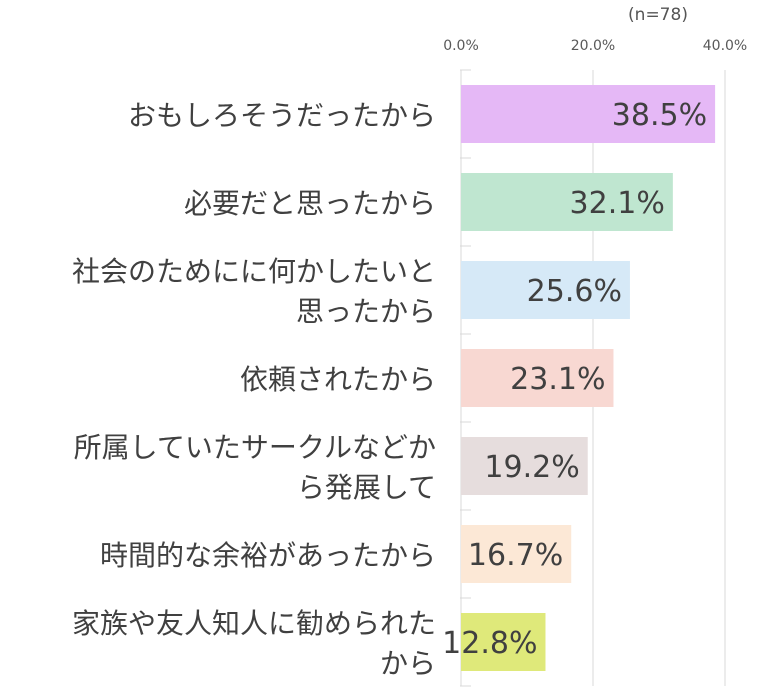  I want to click on category-label: 依頼されたから, so click(338, 379).